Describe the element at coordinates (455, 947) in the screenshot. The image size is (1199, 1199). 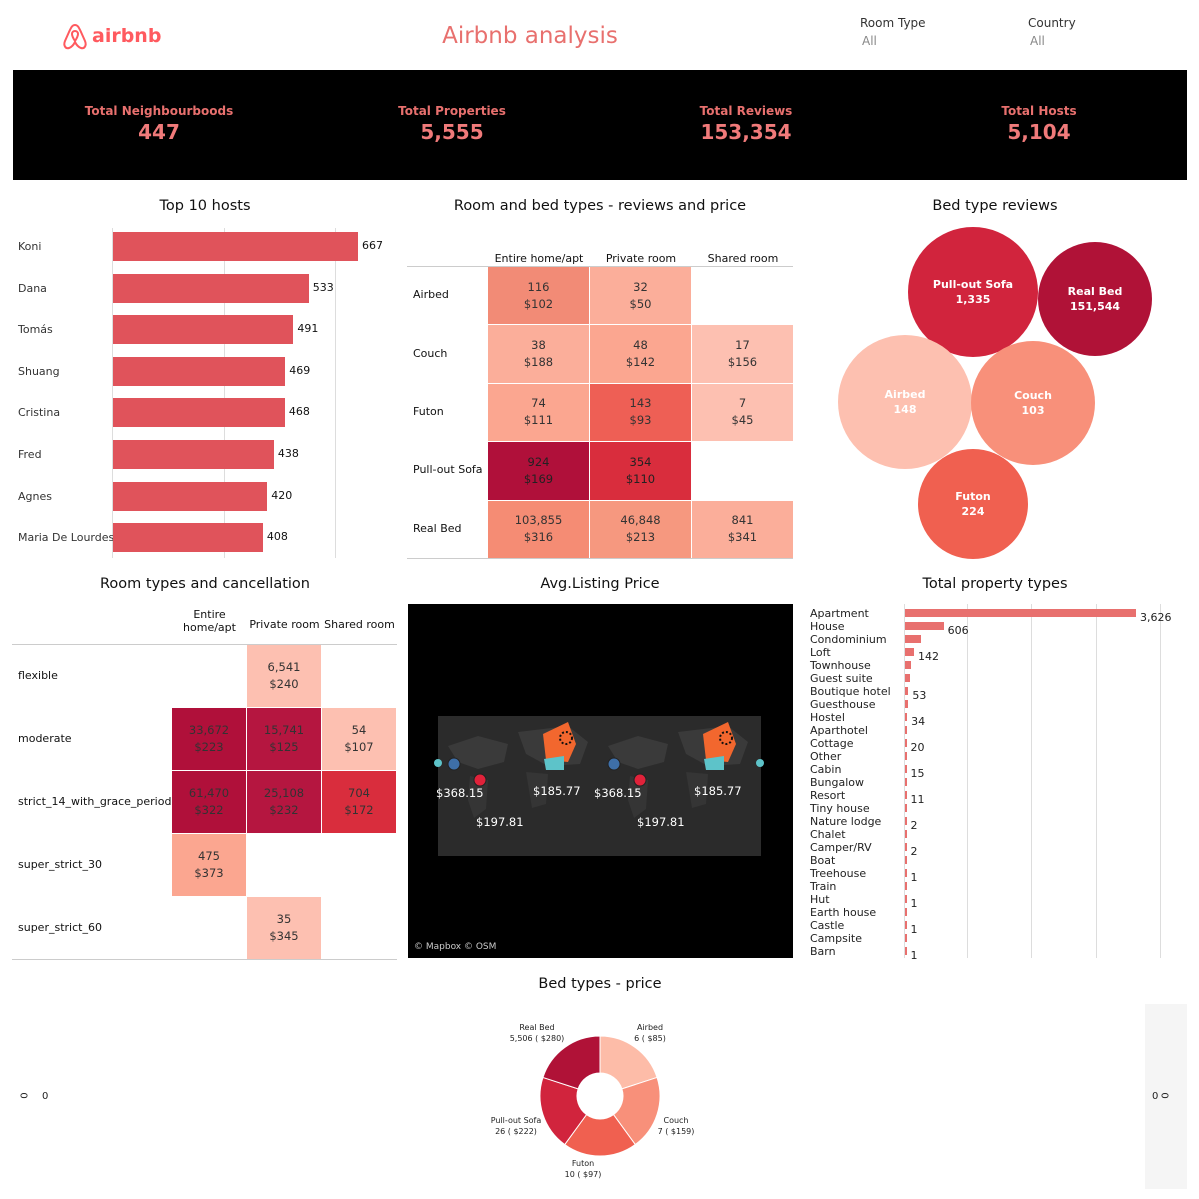
I see `map-credit: © Mapbox © OSM` at that location.